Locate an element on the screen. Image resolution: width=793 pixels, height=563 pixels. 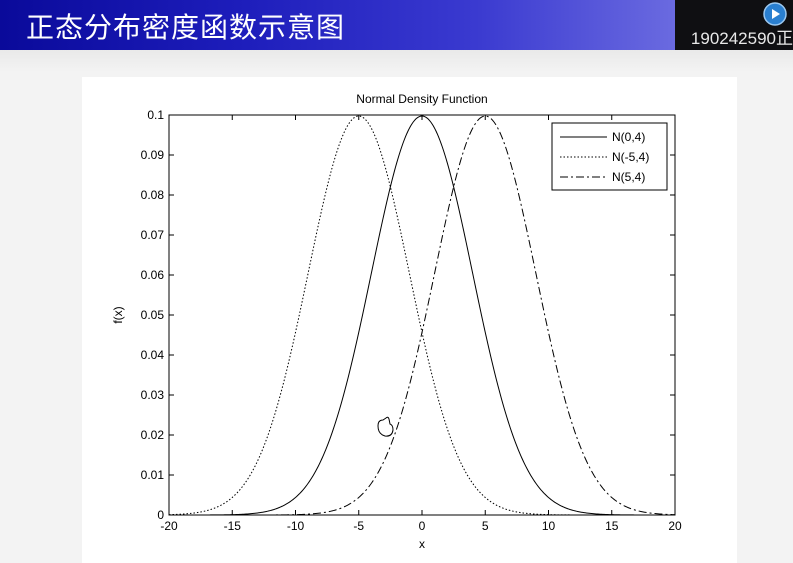
x-tick-label-7: 15 is located at coordinates (612, 526).